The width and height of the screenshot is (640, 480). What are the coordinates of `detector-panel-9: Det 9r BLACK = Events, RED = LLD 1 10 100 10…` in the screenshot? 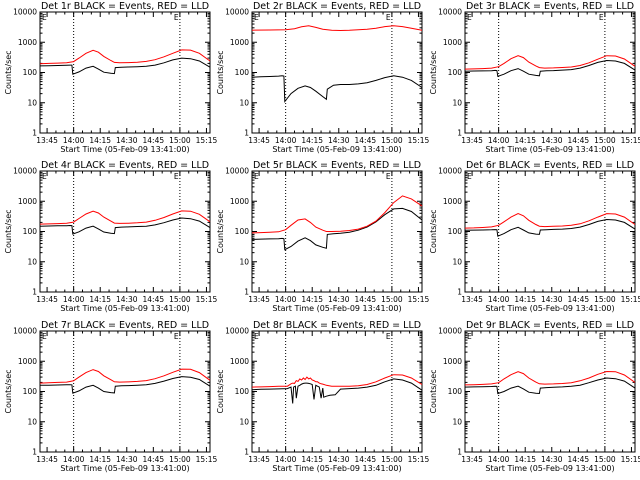 It's located at (534, 396).